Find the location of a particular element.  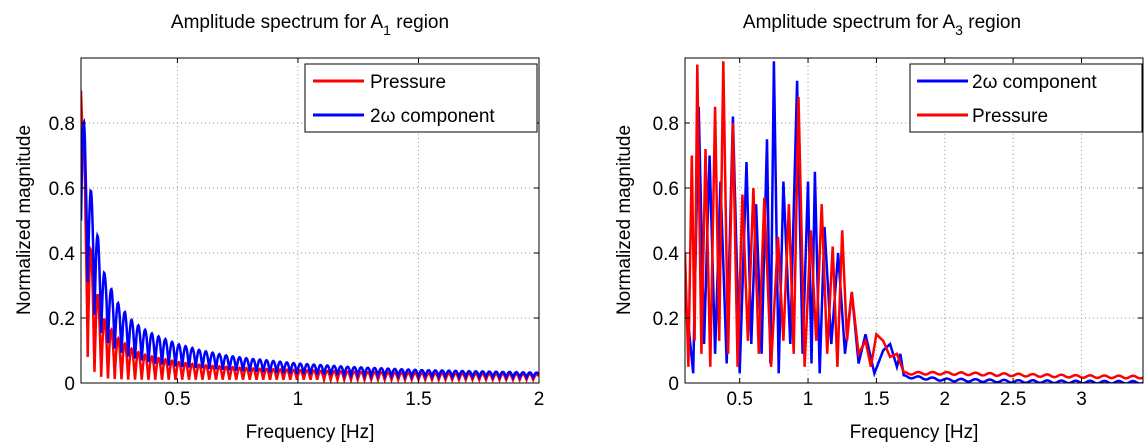

legend-label-pressure-a3: Pressure is located at coordinates (1010, 116).